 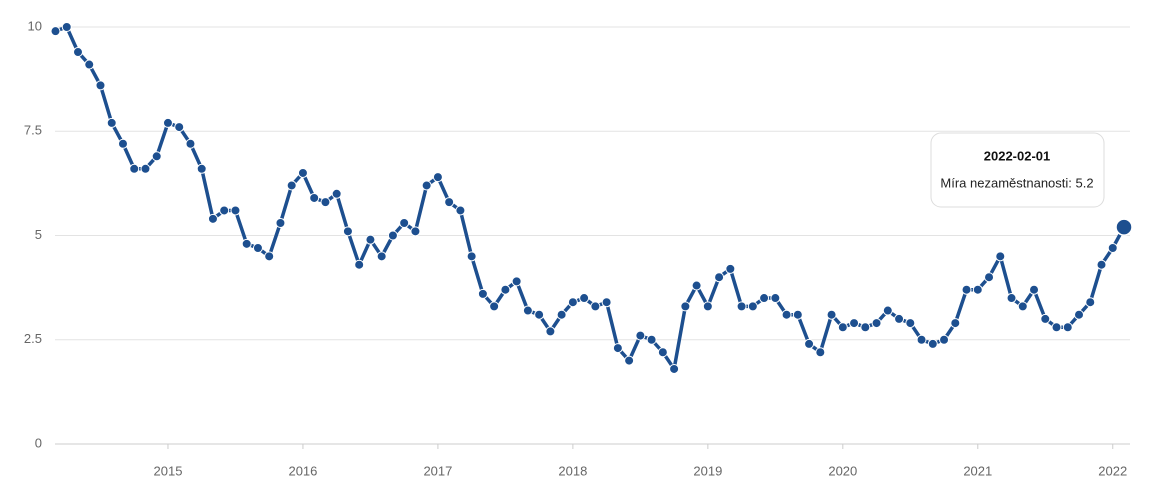 What do you see at coordinates (1016, 182) in the screenshot?
I see `tooltip-text: Míra nezaměstnanosti: 5.2` at bounding box center [1016, 182].